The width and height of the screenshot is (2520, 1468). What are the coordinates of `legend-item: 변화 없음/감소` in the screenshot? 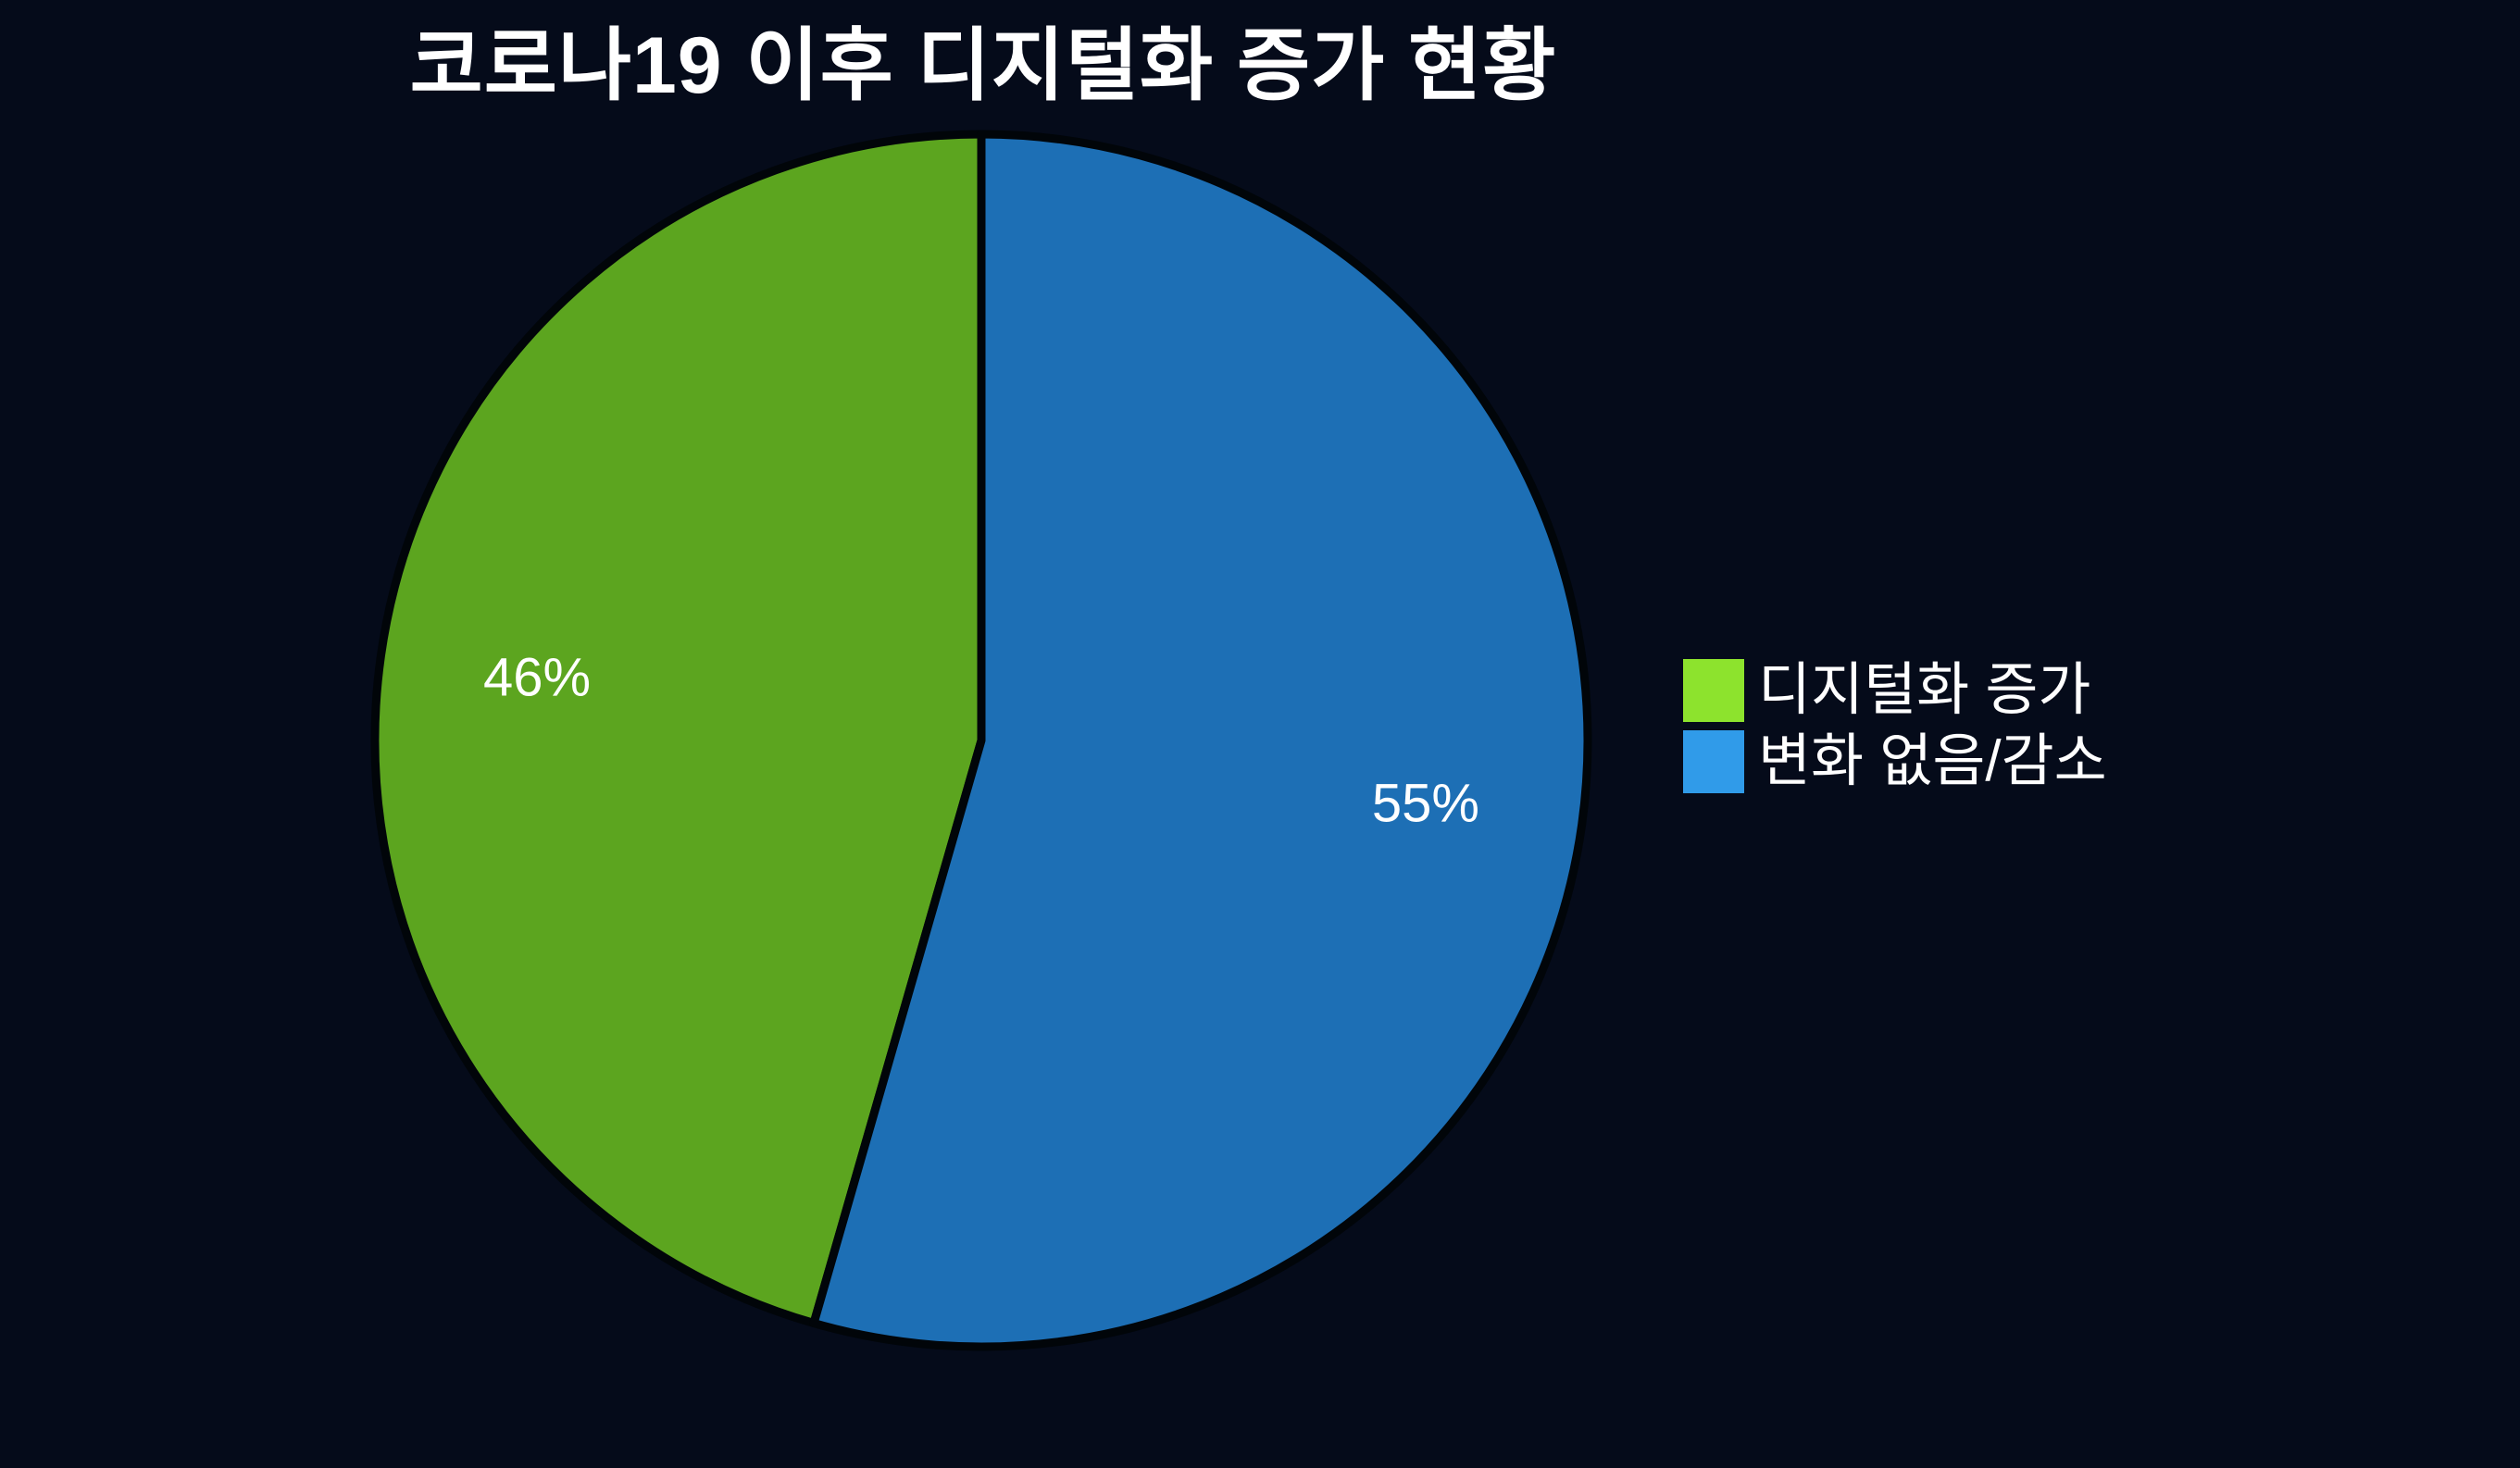 It's located at (1895, 761).